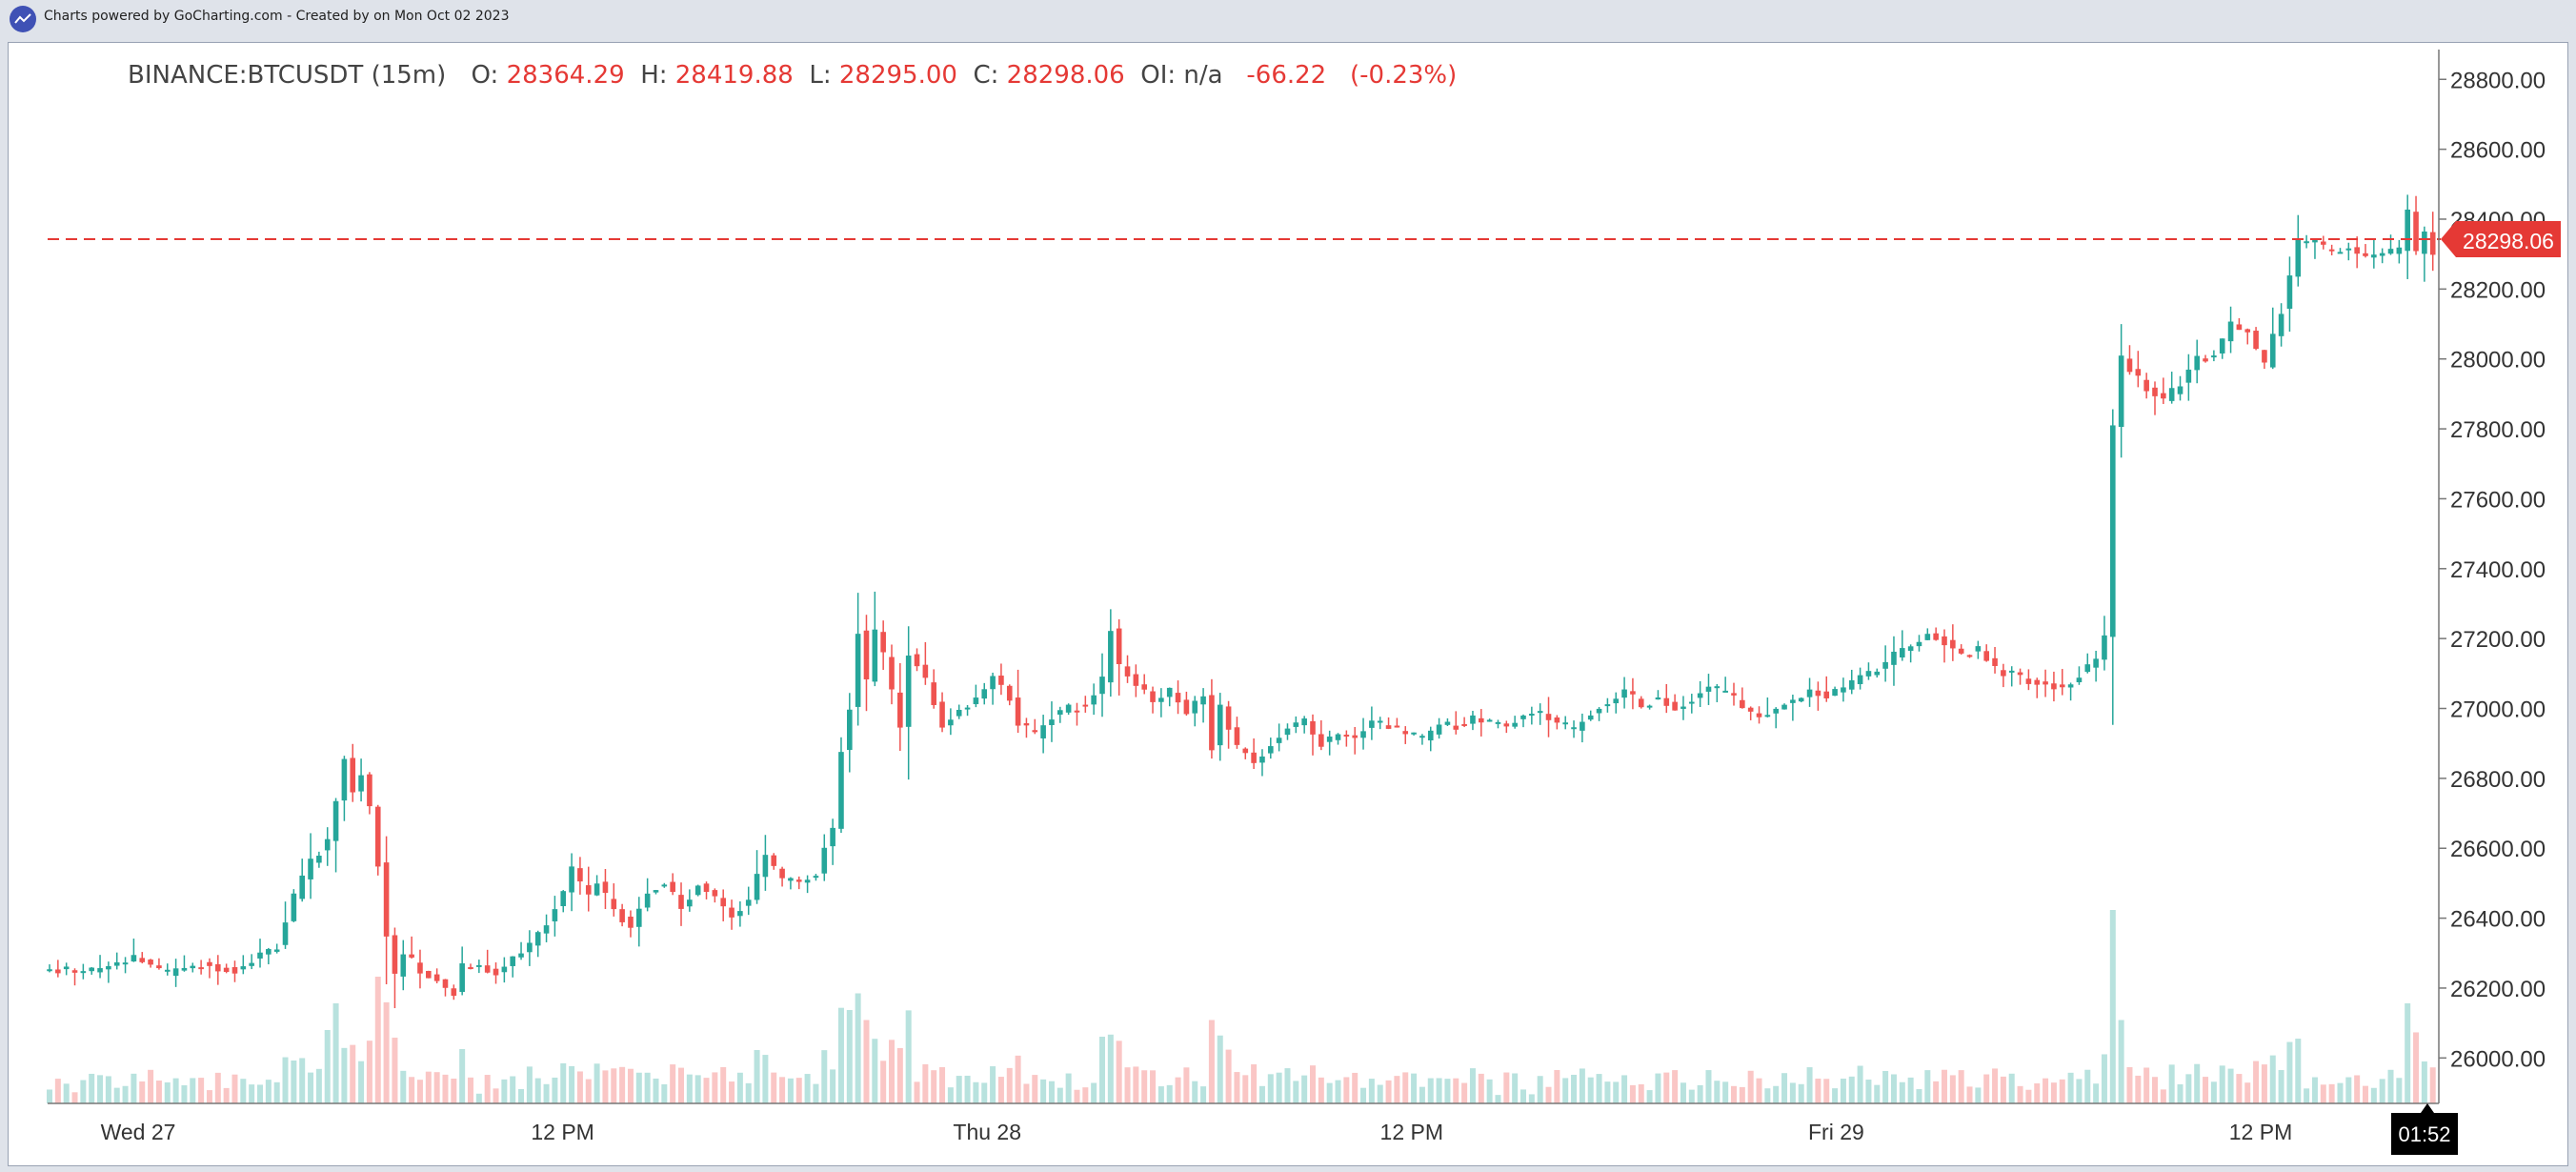 This screenshot has height=1172, width=2576. I want to click on y-tick-label: 27000.00, so click(2498, 710).